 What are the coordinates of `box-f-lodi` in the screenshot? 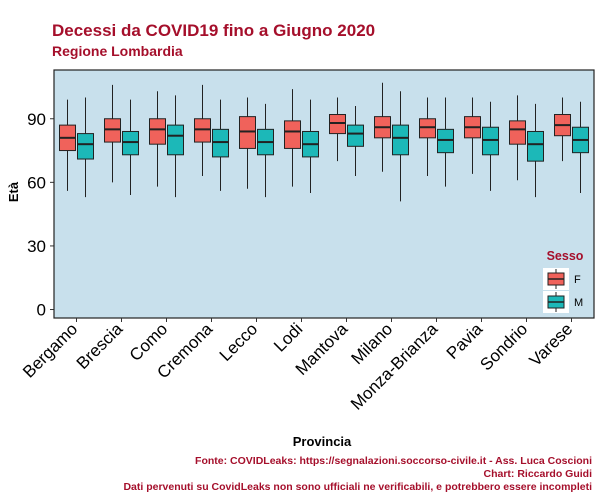 It's located at (292, 138).